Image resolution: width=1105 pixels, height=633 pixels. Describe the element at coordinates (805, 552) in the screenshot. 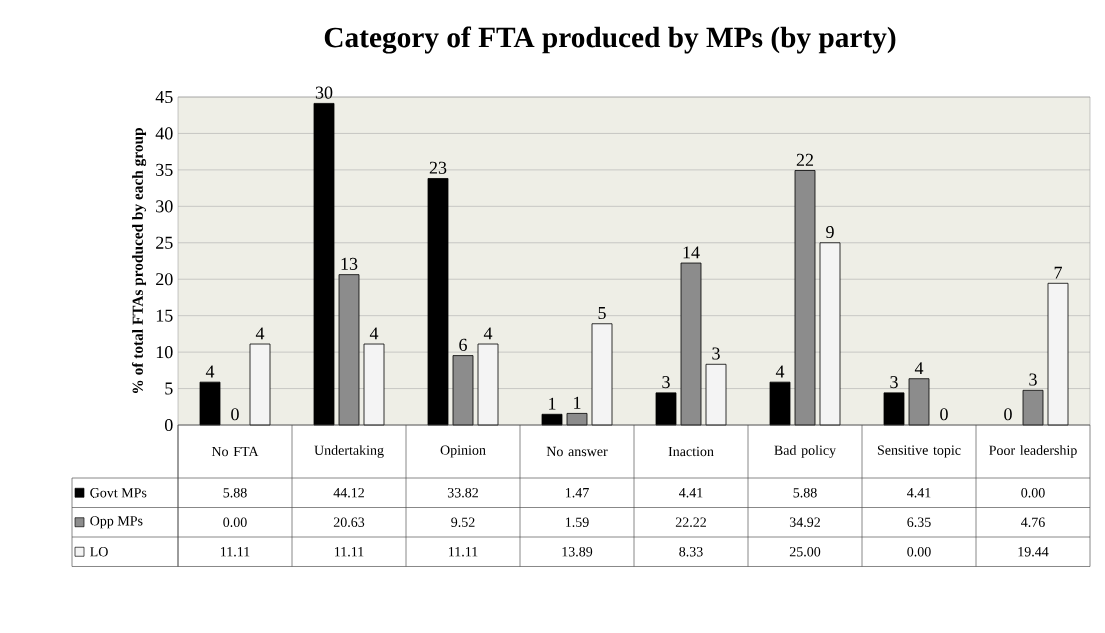

I see `data-label: 25.00` at that location.